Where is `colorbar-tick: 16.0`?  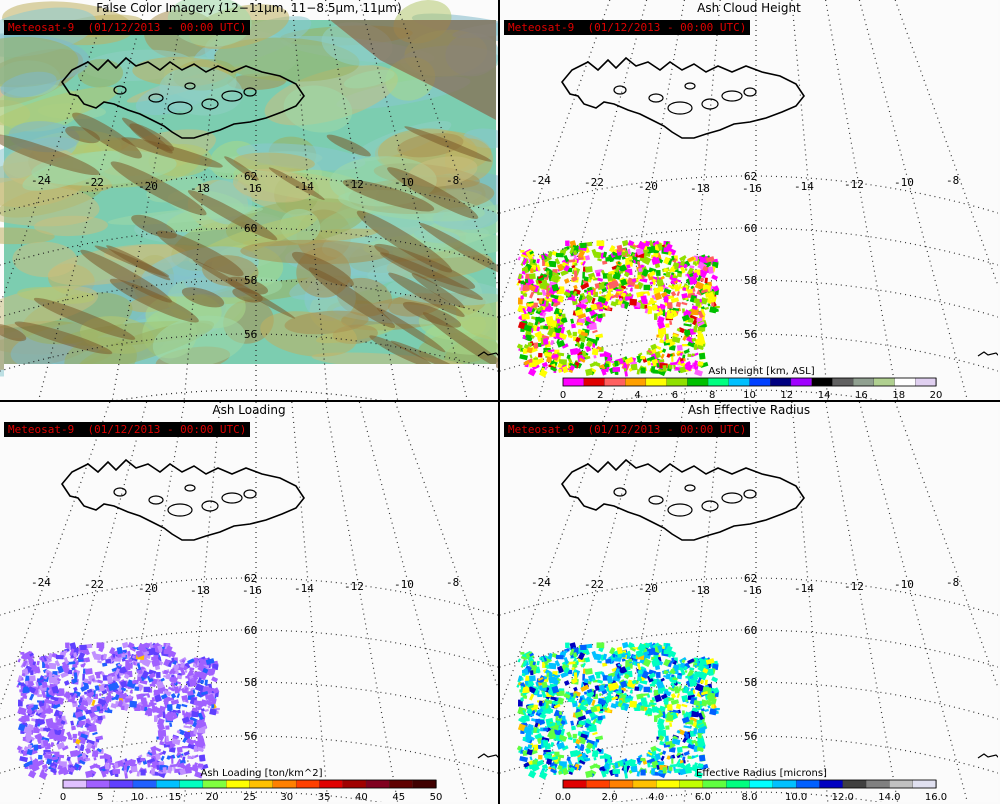
colorbar-tick: 16.0 is located at coordinates (936, 797).